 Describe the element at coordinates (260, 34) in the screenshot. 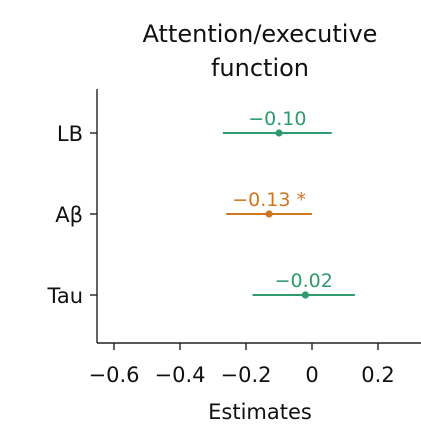

I see `chart-title-line-1: Attention/executive` at that location.